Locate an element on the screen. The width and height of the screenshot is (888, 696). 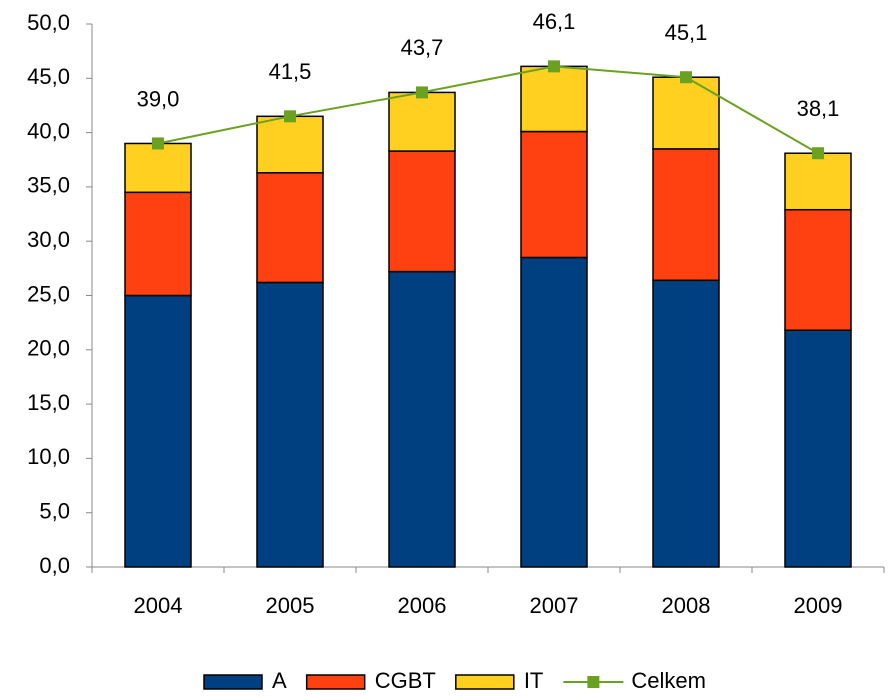
y-tick-label: 50,0 is located at coordinates (48, 22).